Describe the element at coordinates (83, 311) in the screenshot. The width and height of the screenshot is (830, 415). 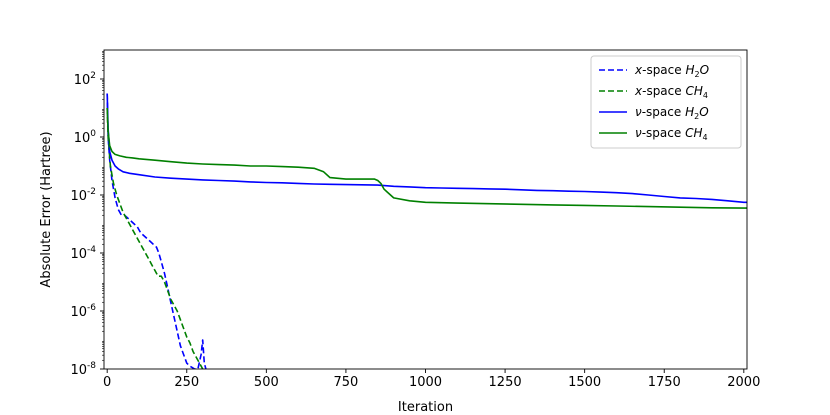
I see `y-tick-label: 10⁻⁶` at that location.